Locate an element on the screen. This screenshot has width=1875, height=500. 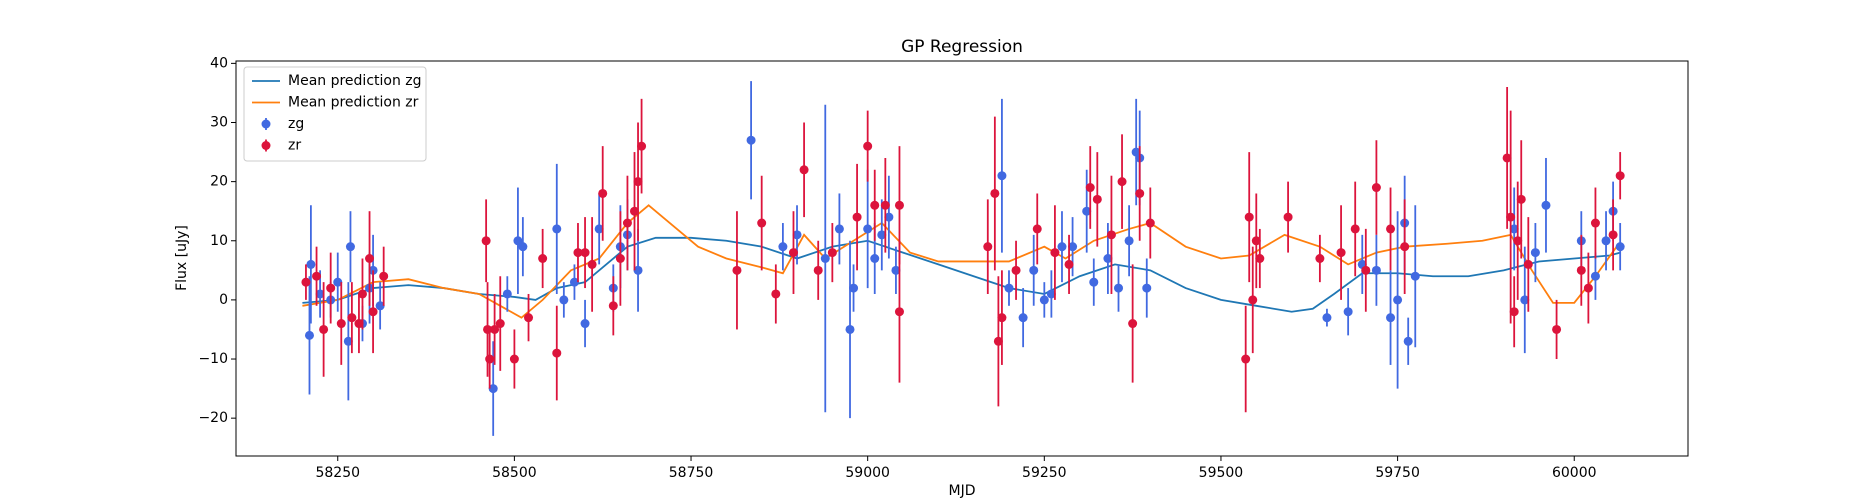
y-tick-label: 10 is located at coordinates (219, 241).